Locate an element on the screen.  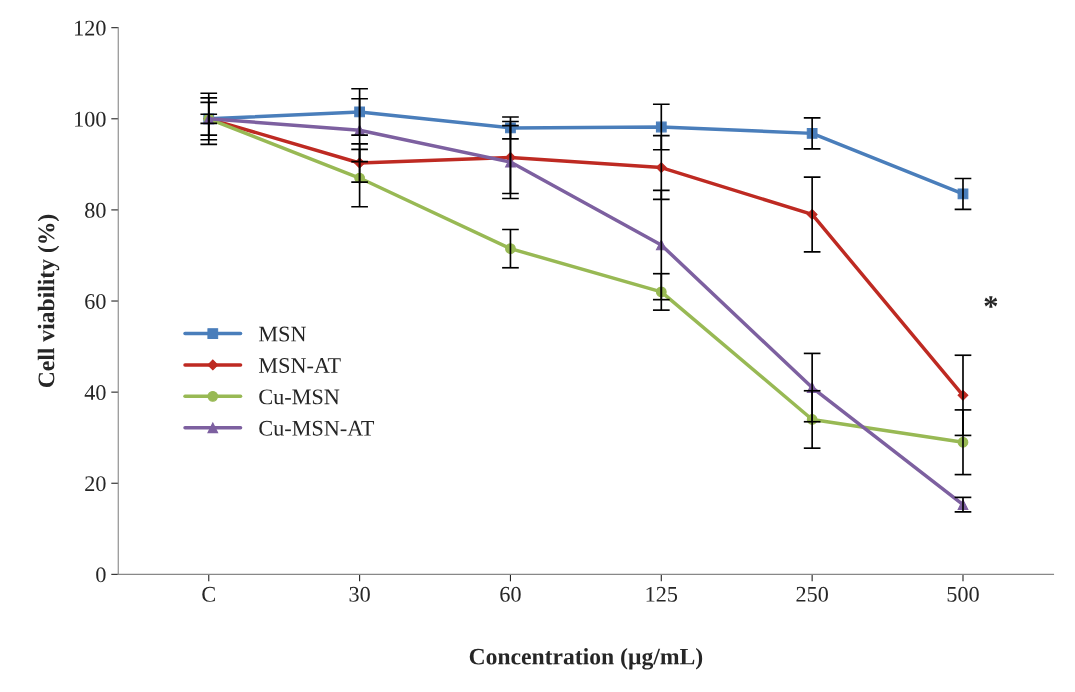
y-tick-label: 80 is located at coordinates (95, 210).